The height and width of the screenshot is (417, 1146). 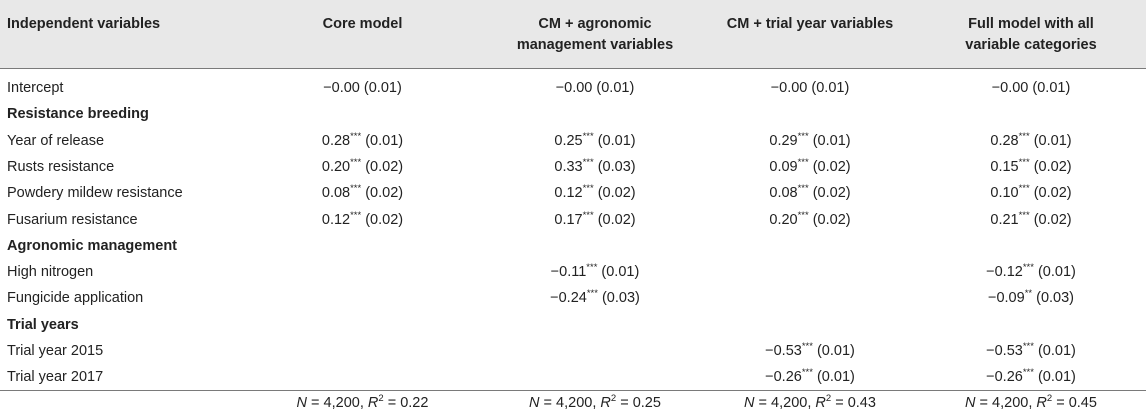 I want to click on coefficient-cell: 0.25*** (0.01), so click(x=595, y=141).